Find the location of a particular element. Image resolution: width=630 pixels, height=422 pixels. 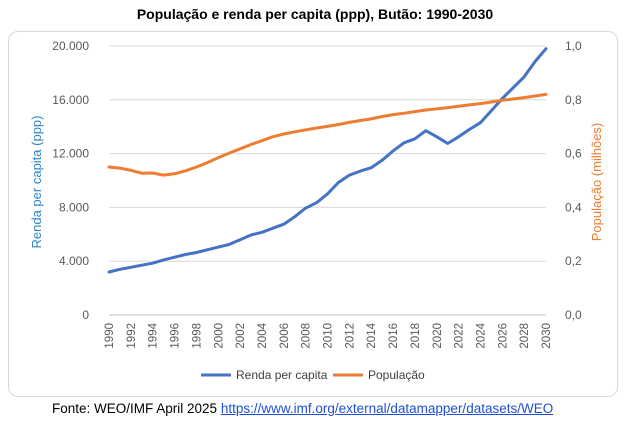

y-left-tick-label: 12.000 is located at coordinates (70, 154).